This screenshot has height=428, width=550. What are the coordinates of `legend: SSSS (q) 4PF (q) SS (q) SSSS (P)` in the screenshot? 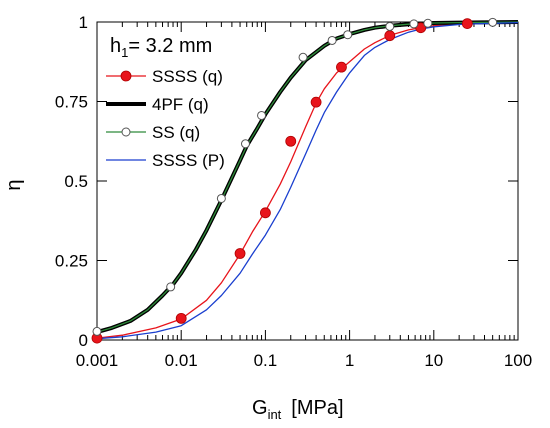 It's located at (165, 118).